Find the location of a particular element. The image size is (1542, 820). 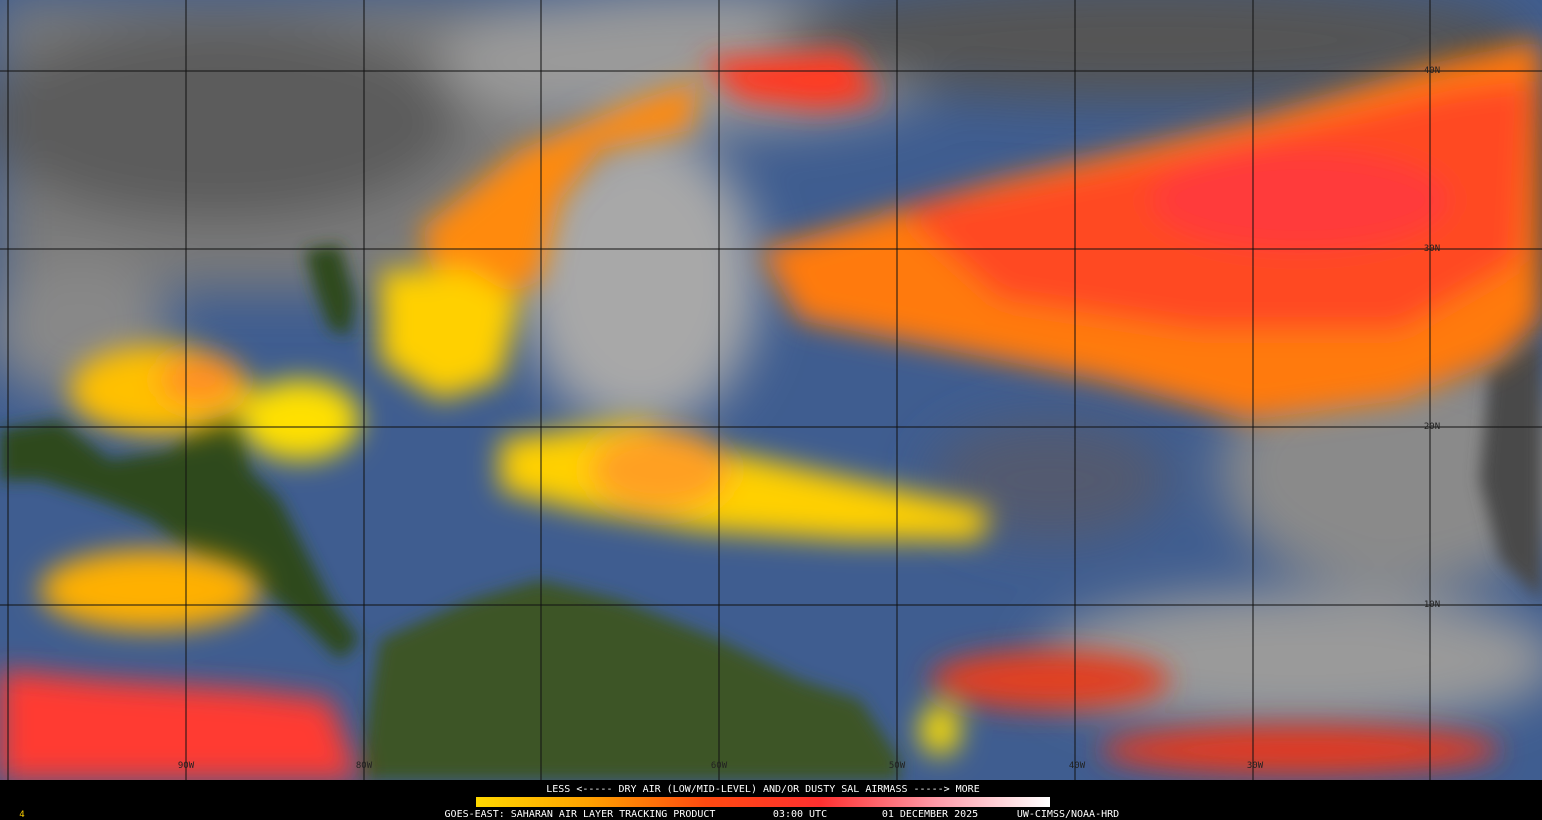

lon-label: 60W is located at coordinates (719, 766).